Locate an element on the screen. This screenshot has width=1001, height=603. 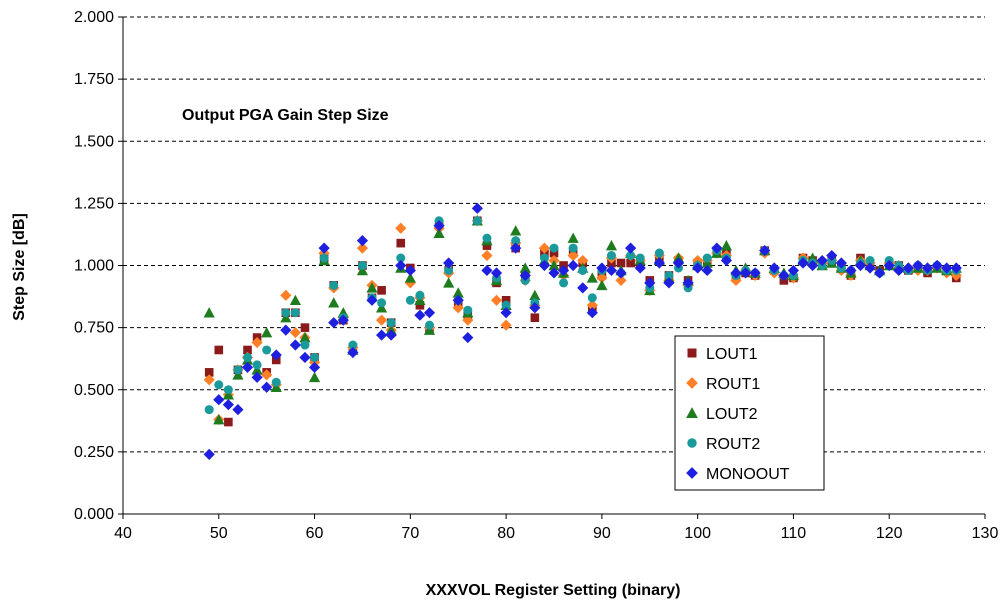
legend-item-monoout: MONOOUT is located at coordinates (738, 474).